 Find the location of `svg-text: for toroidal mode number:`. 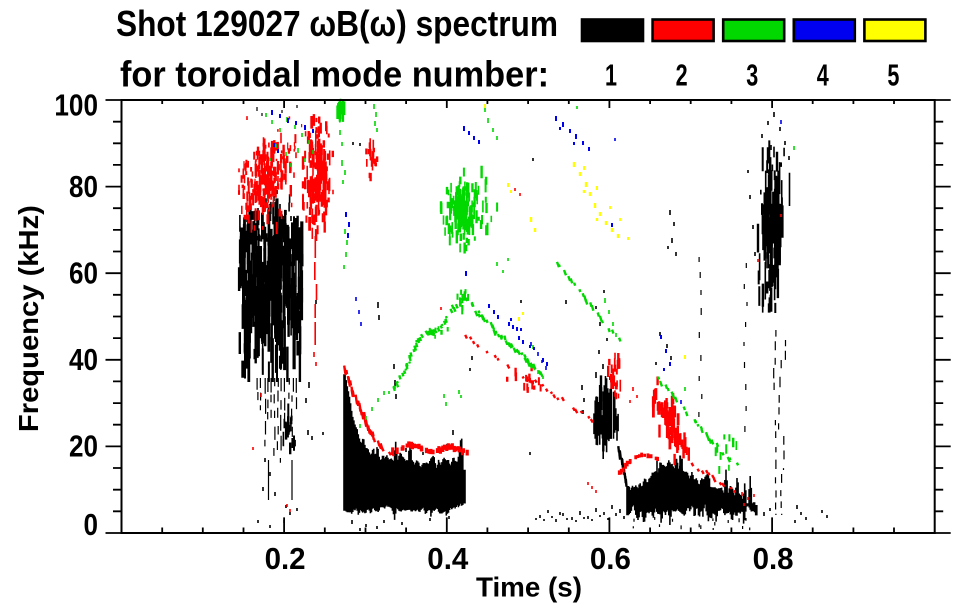

svg-text: for toroidal mode number: is located at coordinates (334, 74).